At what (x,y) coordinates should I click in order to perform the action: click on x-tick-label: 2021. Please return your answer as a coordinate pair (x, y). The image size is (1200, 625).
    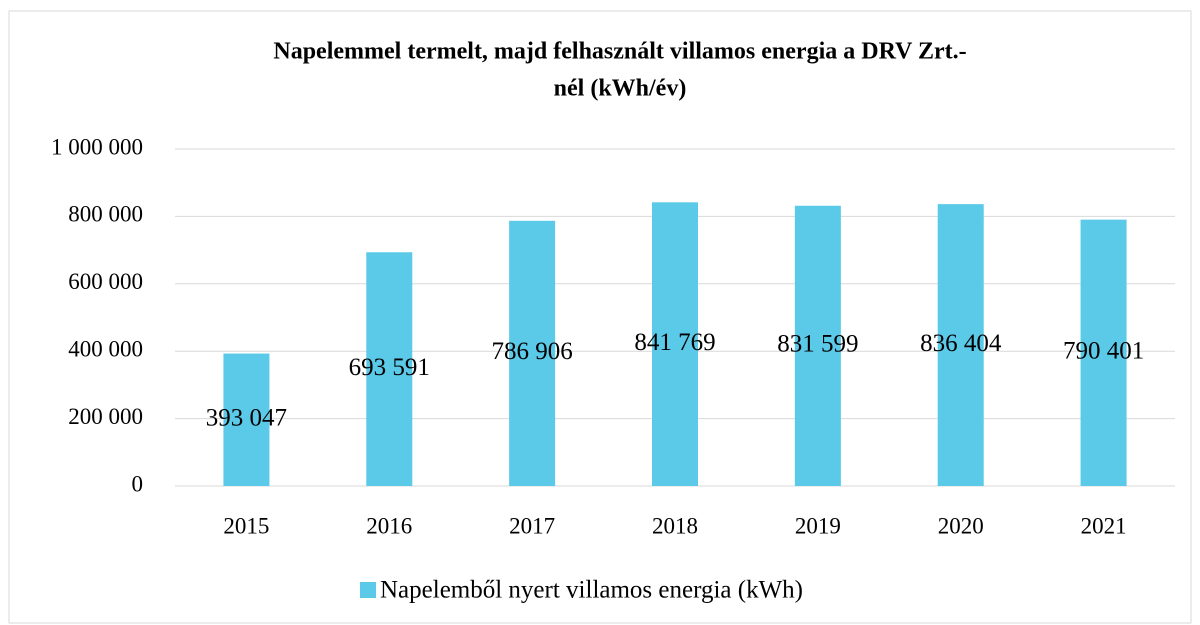
    Looking at the image, I should click on (1104, 525).